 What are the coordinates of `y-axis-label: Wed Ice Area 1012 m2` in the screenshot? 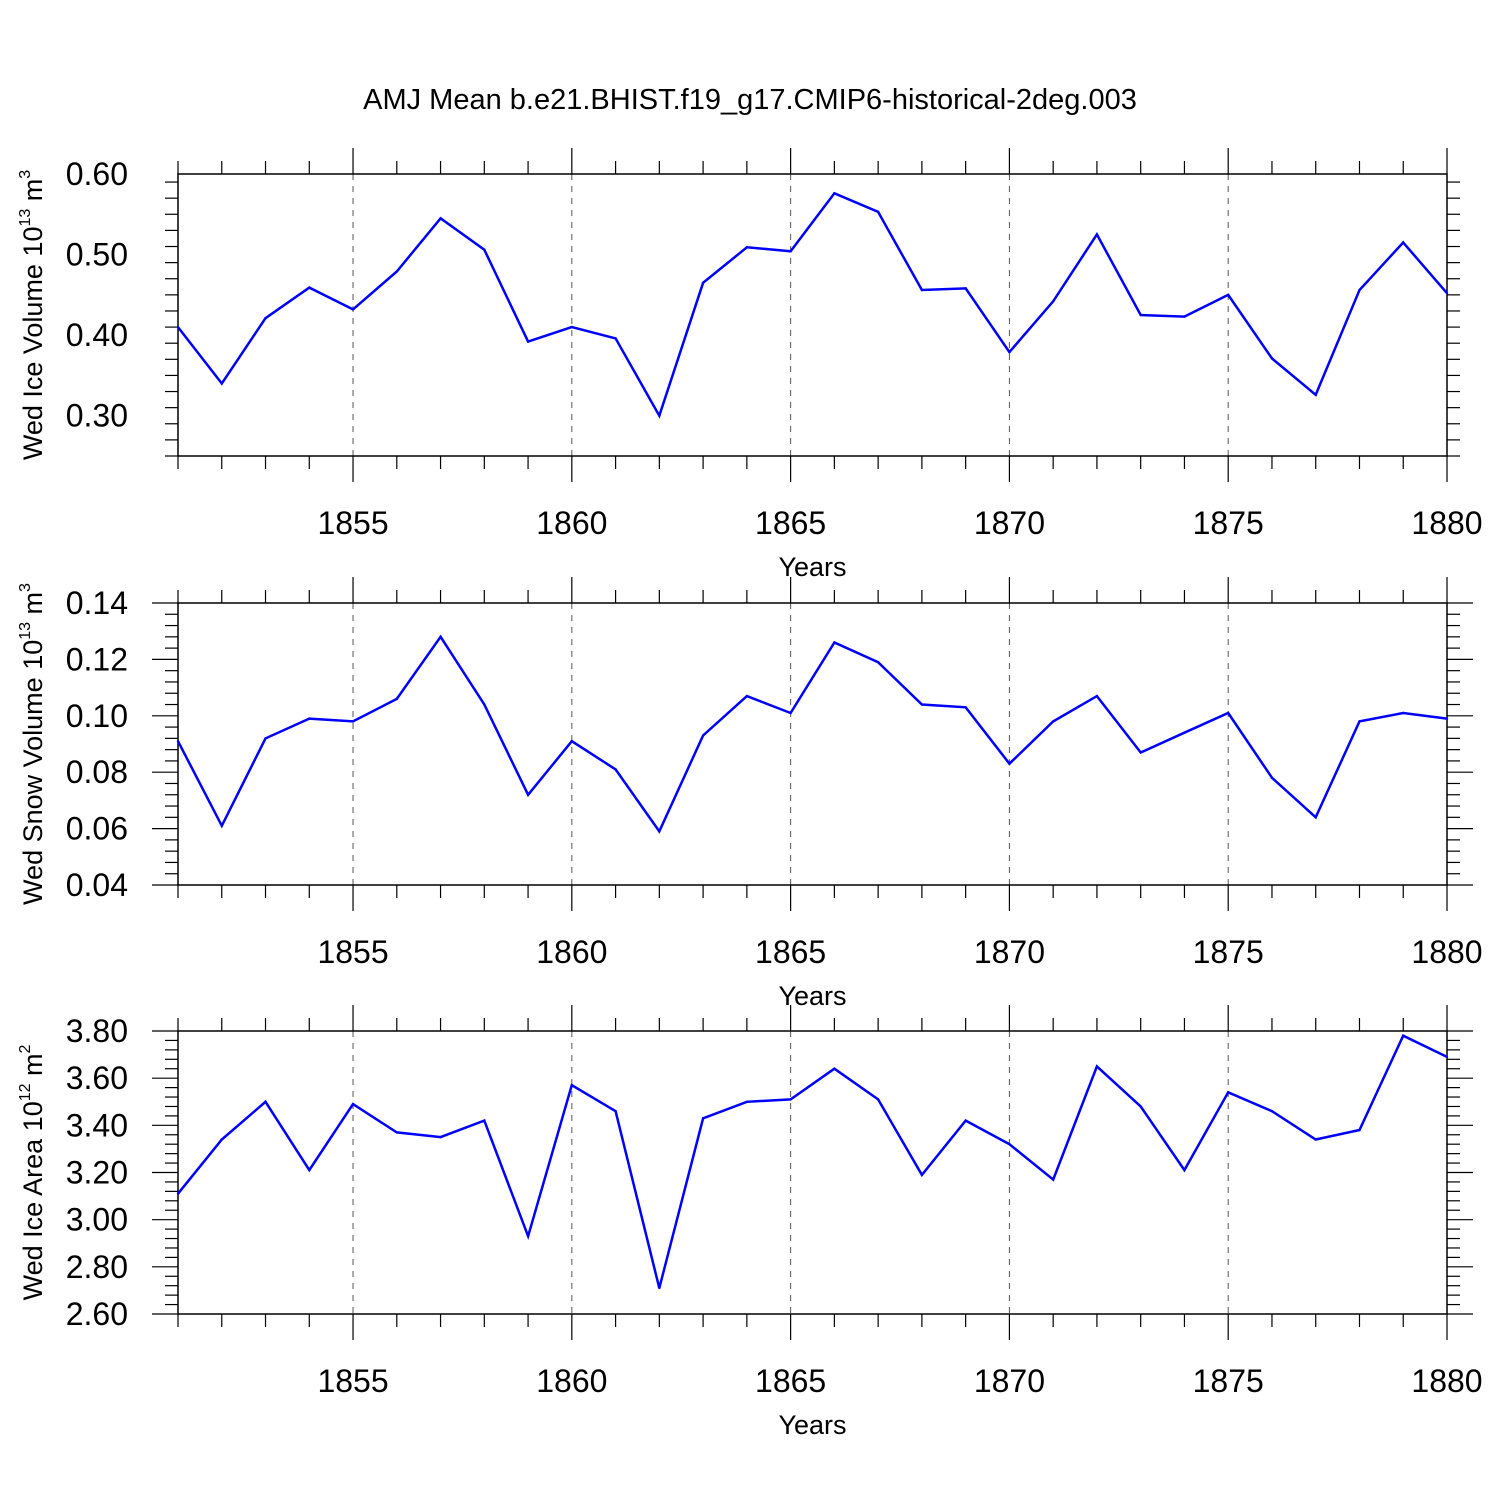 It's located at (32, 1172).